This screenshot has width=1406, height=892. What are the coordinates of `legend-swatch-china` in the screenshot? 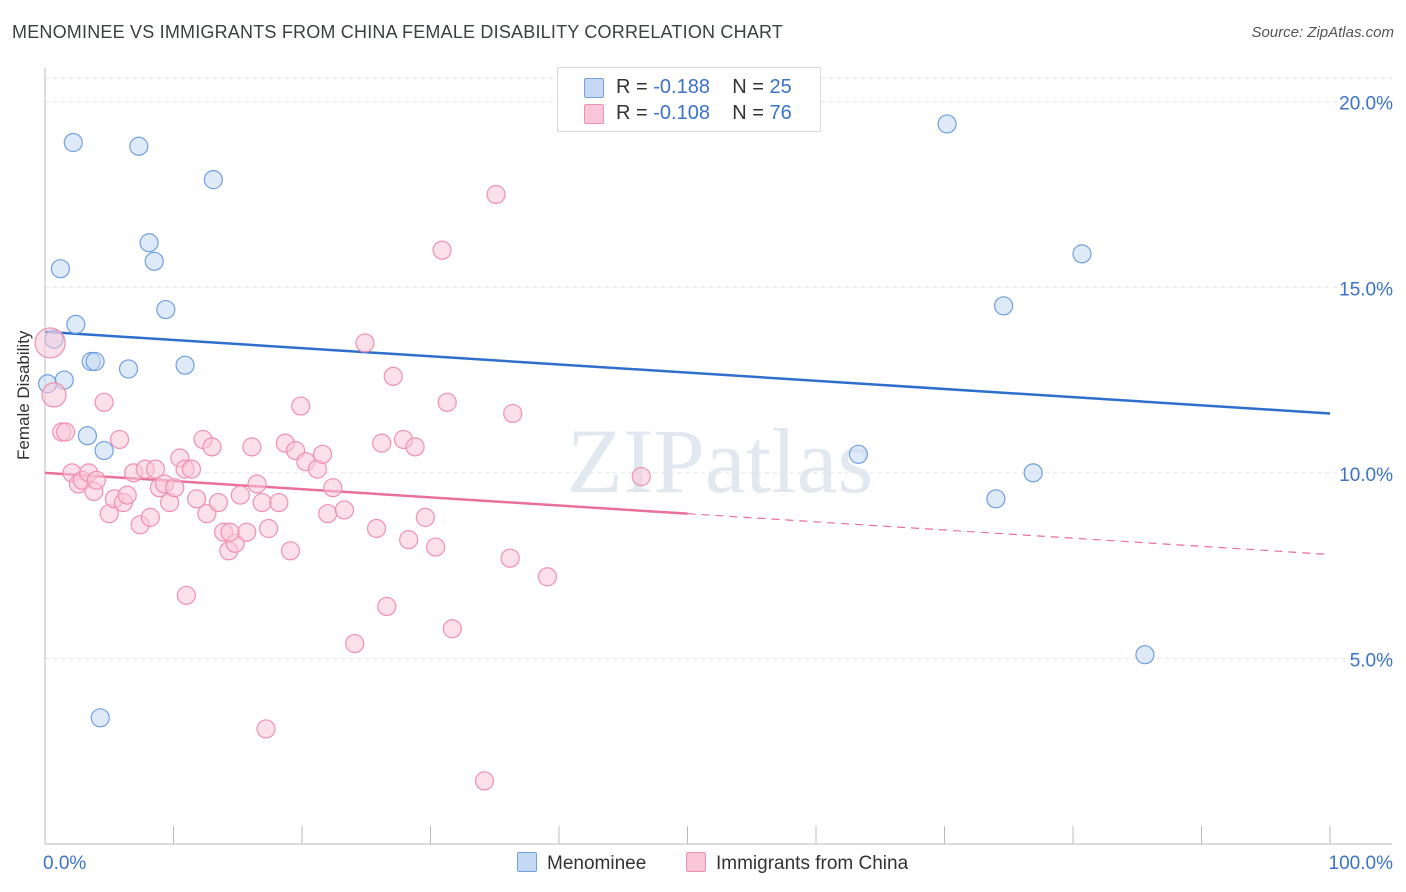 It's located at (594, 114).